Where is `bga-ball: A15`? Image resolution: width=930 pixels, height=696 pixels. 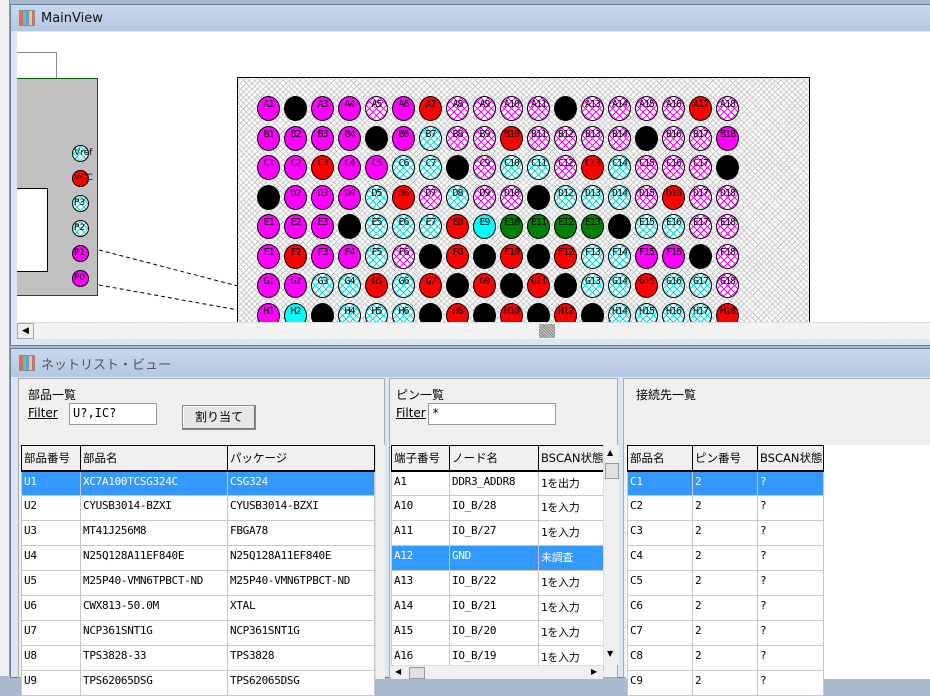 bga-ball: A15 is located at coordinates (646, 108).